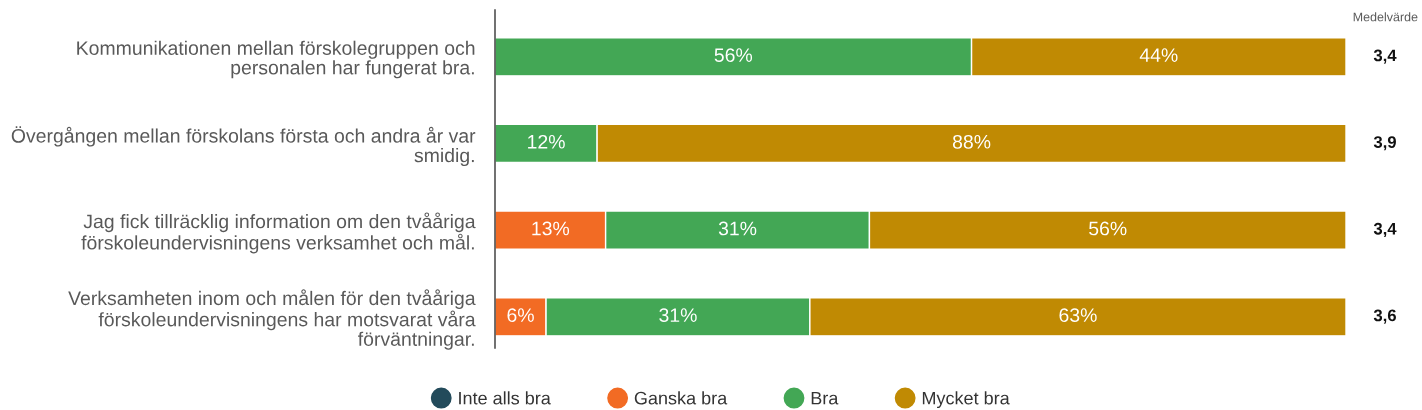  Describe the element at coordinates (1384, 143) in the screenshot. I see `text: 3,9` at that location.